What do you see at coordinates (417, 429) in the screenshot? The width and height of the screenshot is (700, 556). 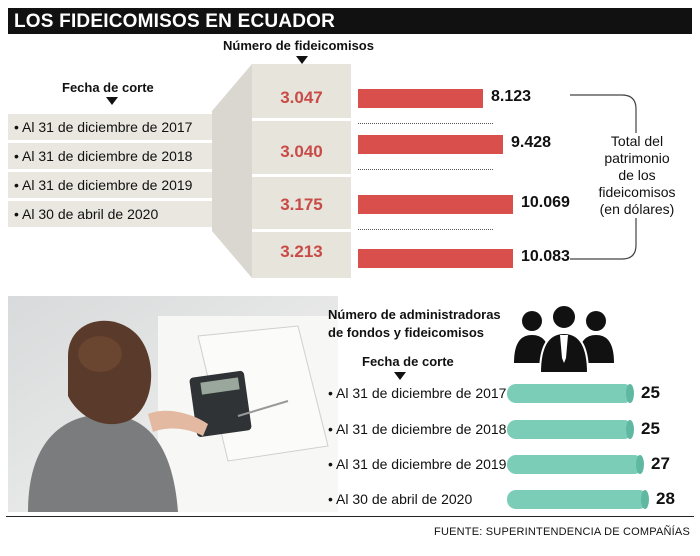 I see `admin-date-label: • Al 31 de diciembre de 2018` at bounding box center [417, 429].